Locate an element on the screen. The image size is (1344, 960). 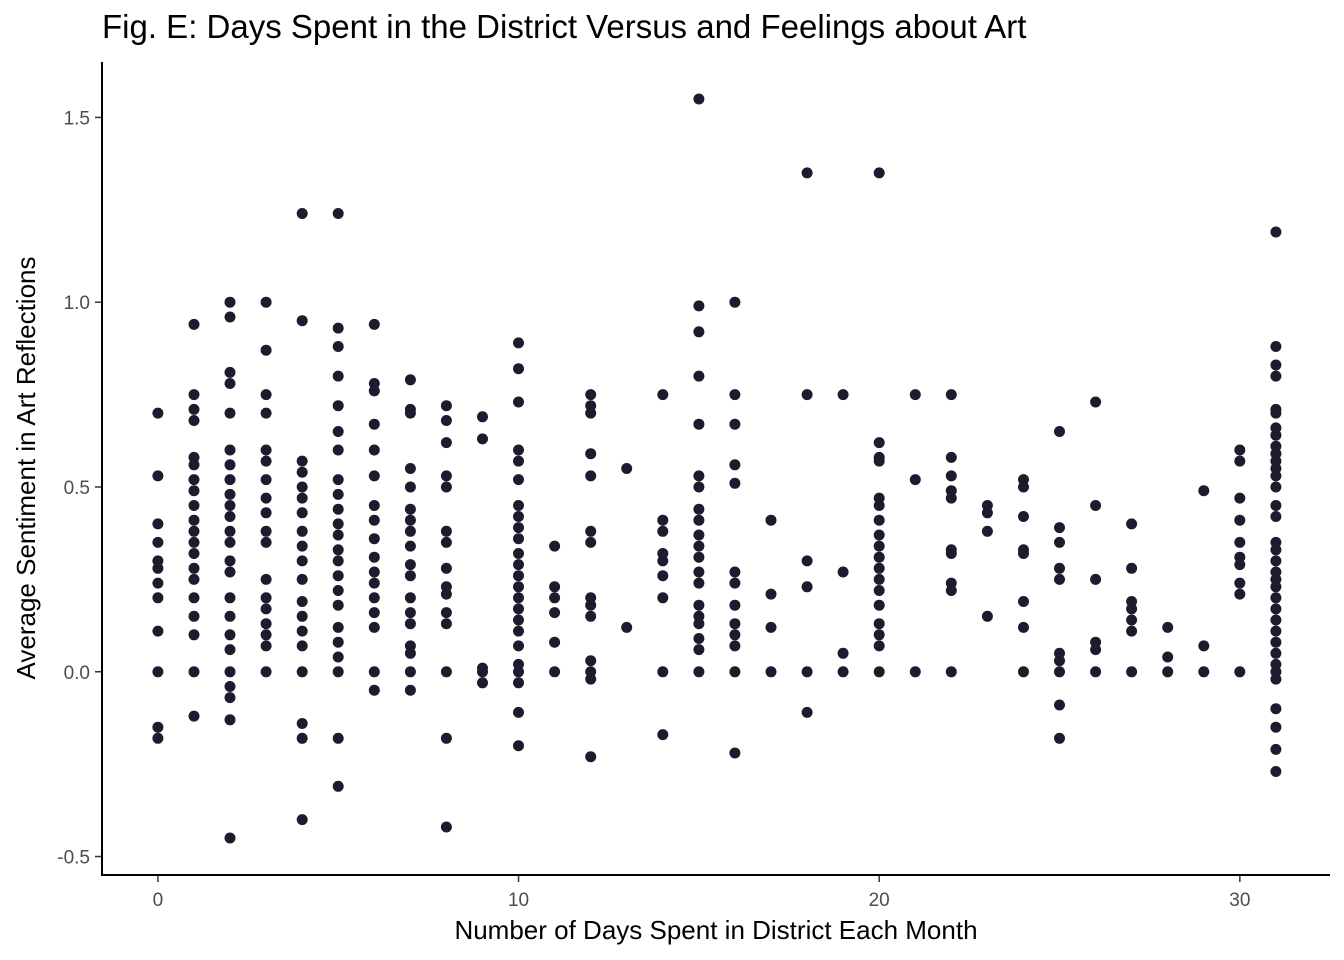
y-tick-label: -0.5 is located at coordinates (73, 858).